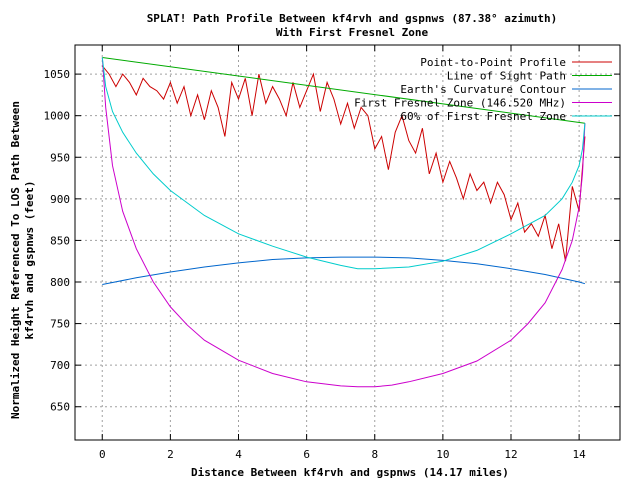  Describe the element at coordinates (60, 324) in the screenshot. I see `y-tick-label: 750` at that location.